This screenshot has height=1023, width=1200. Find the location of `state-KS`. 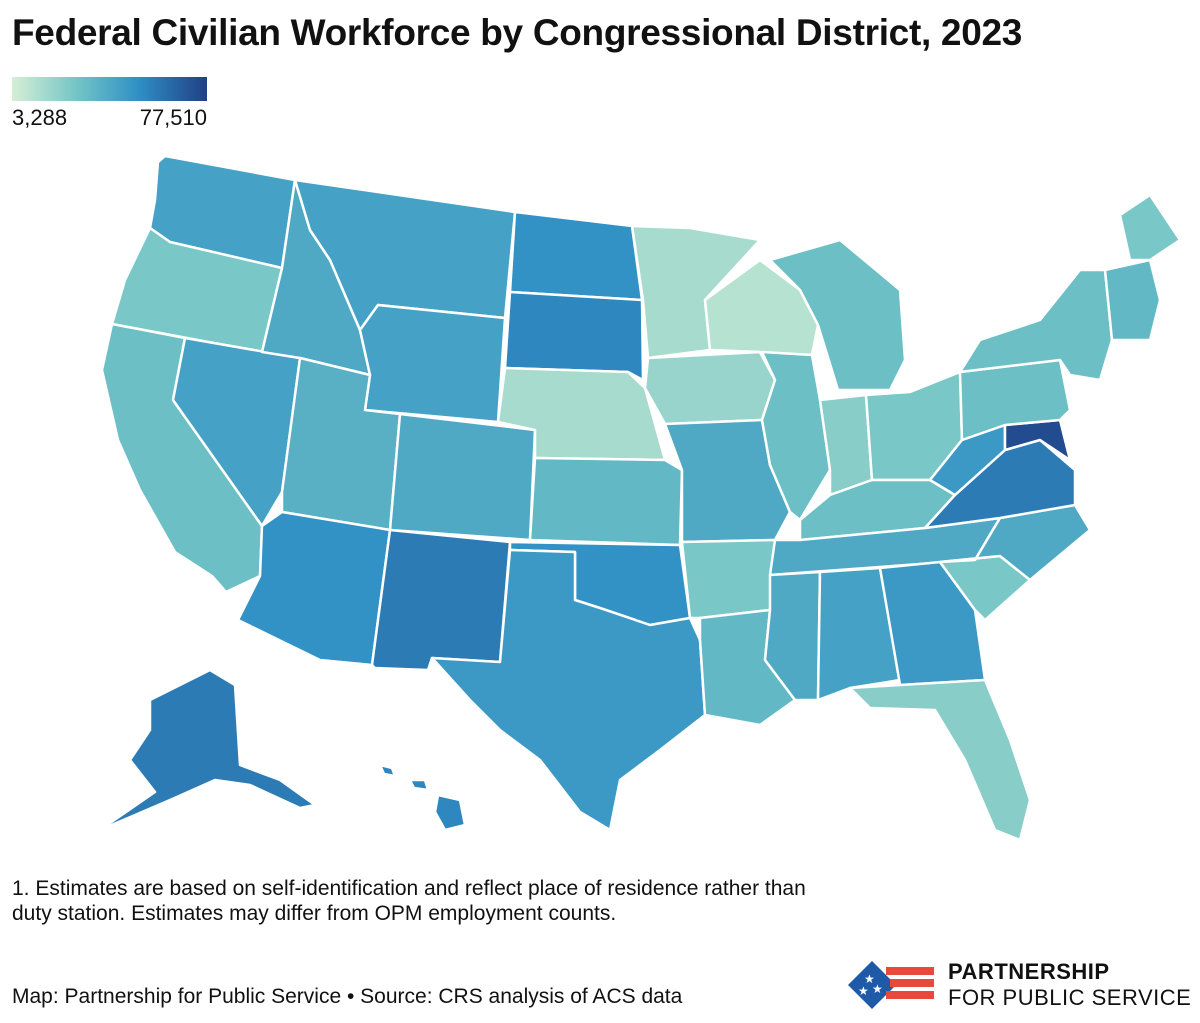

state-KS is located at coordinates (606, 501).